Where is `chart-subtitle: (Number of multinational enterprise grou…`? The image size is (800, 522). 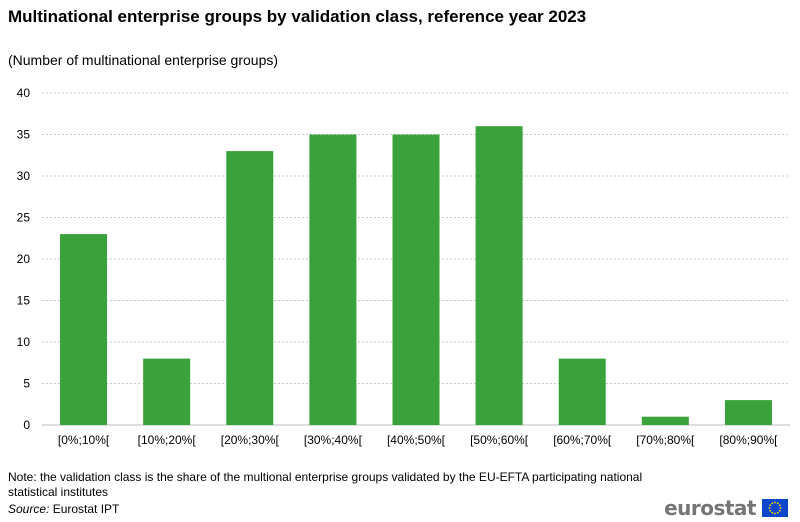
chart-subtitle: (Number of multinational enterprise grou… is located at coordinates (143, 60).